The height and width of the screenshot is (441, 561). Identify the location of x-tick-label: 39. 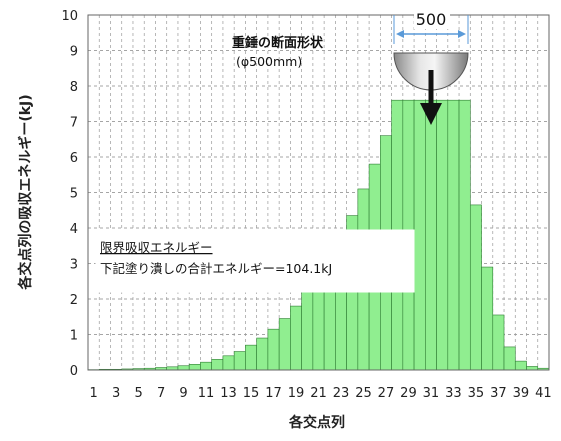
(521, 393).